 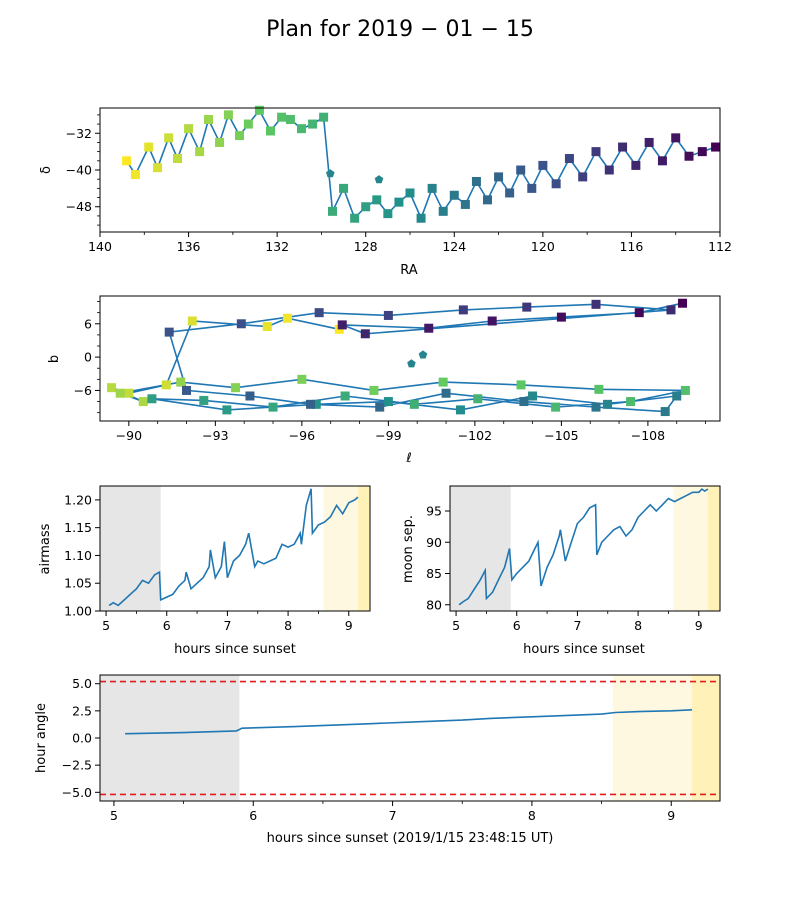 What do you see at coordinates (253, 815) in the screenshot?
I see `x-tick-label: 6` at bounding box center [253, 815].